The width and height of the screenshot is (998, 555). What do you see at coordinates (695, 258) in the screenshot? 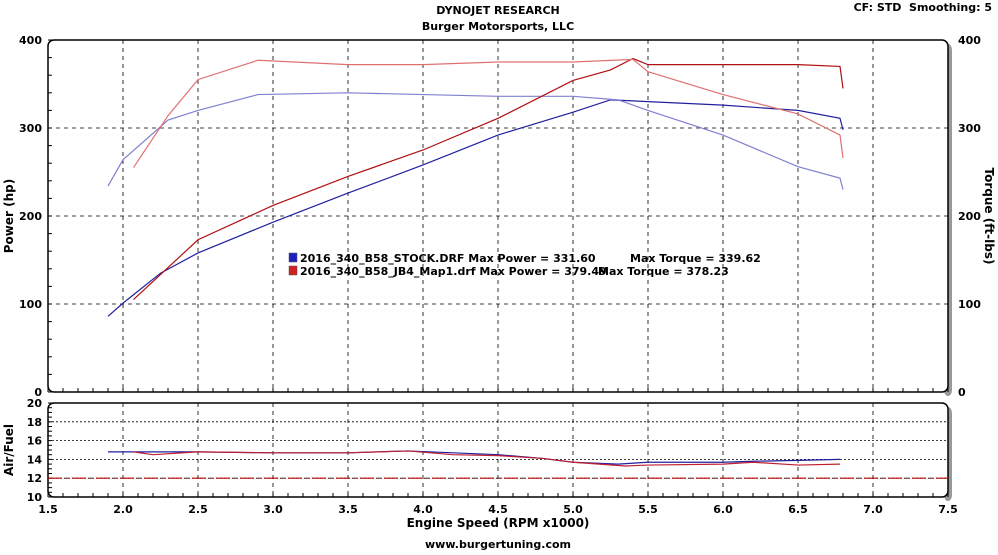
I see `legend-entry-torque: Max Torque = 339.62` at bounding box center [695, 258].